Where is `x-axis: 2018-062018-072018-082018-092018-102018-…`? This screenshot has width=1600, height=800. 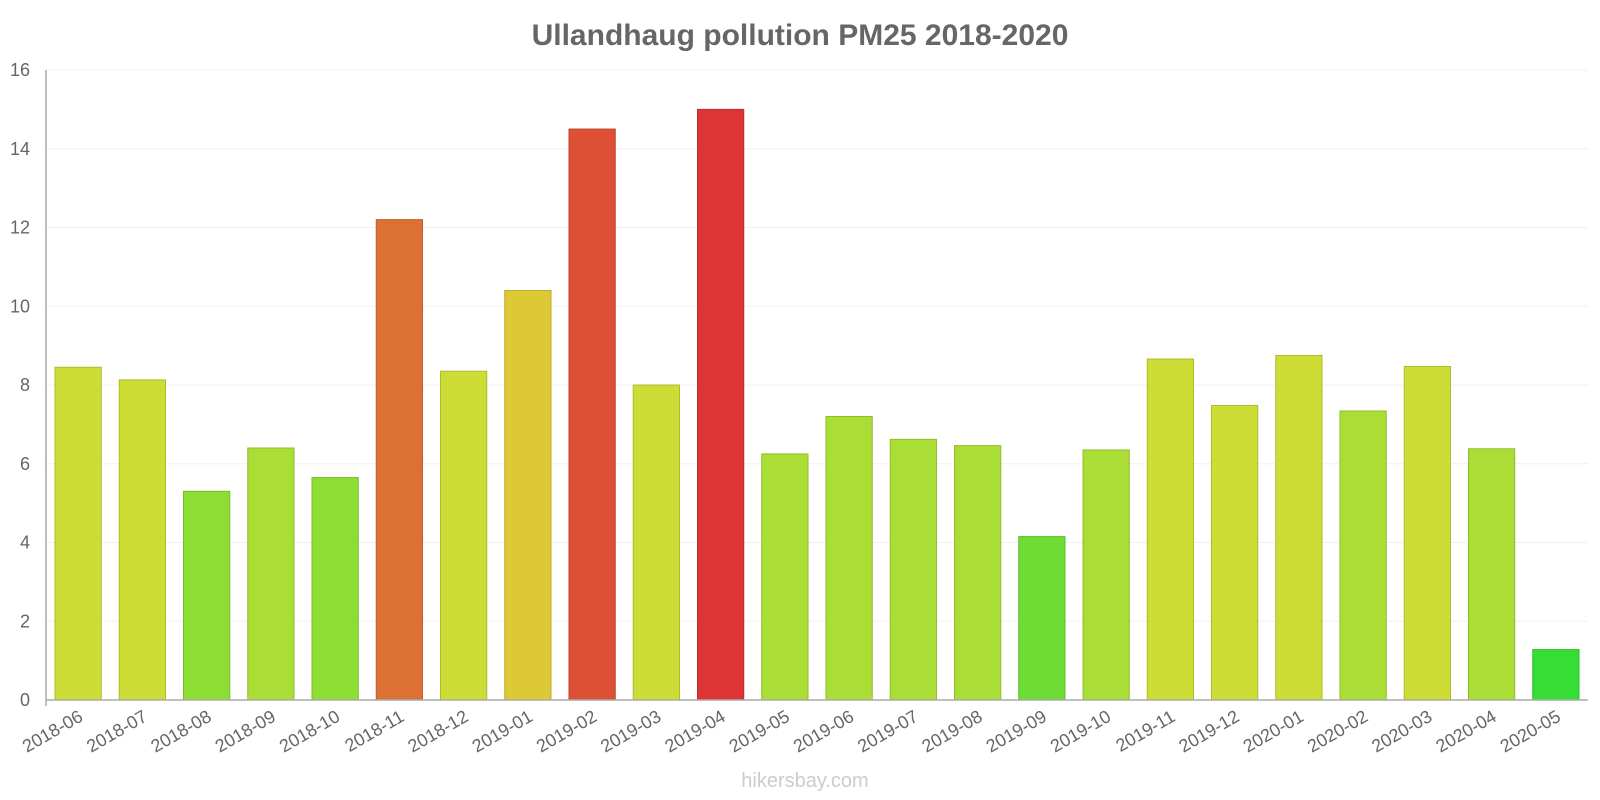
x-axis: 2018-062018-072018-082018-092018-102018-… is located at coordinates (803, 727).